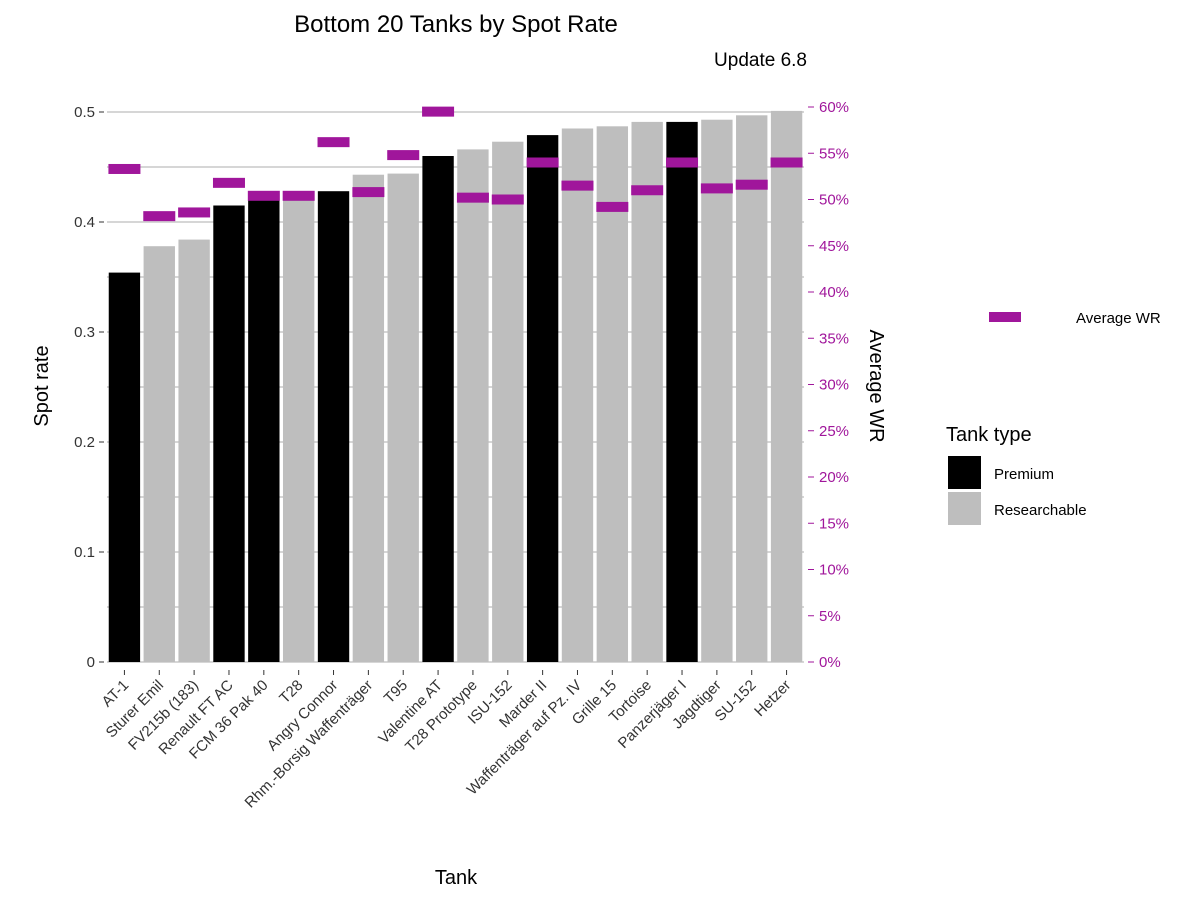 This screenshot has width=1200, height=900. What do you see at coordinates (964, 472) in the screenshot?
I see `legend-premium-swatch` at bounding box center [964, 472].